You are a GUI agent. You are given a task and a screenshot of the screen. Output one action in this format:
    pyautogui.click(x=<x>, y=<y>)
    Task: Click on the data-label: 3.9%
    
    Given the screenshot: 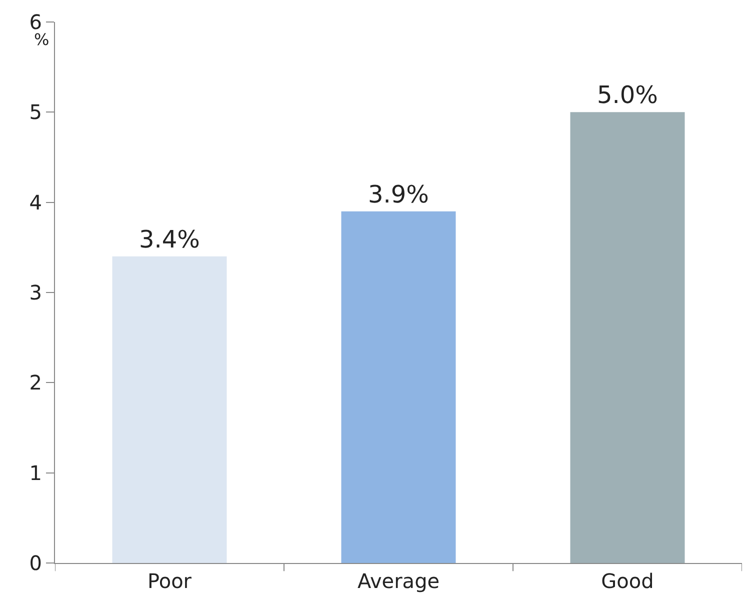 What is the action you would take?
    pyautogui.click(x=398, y=194)
    